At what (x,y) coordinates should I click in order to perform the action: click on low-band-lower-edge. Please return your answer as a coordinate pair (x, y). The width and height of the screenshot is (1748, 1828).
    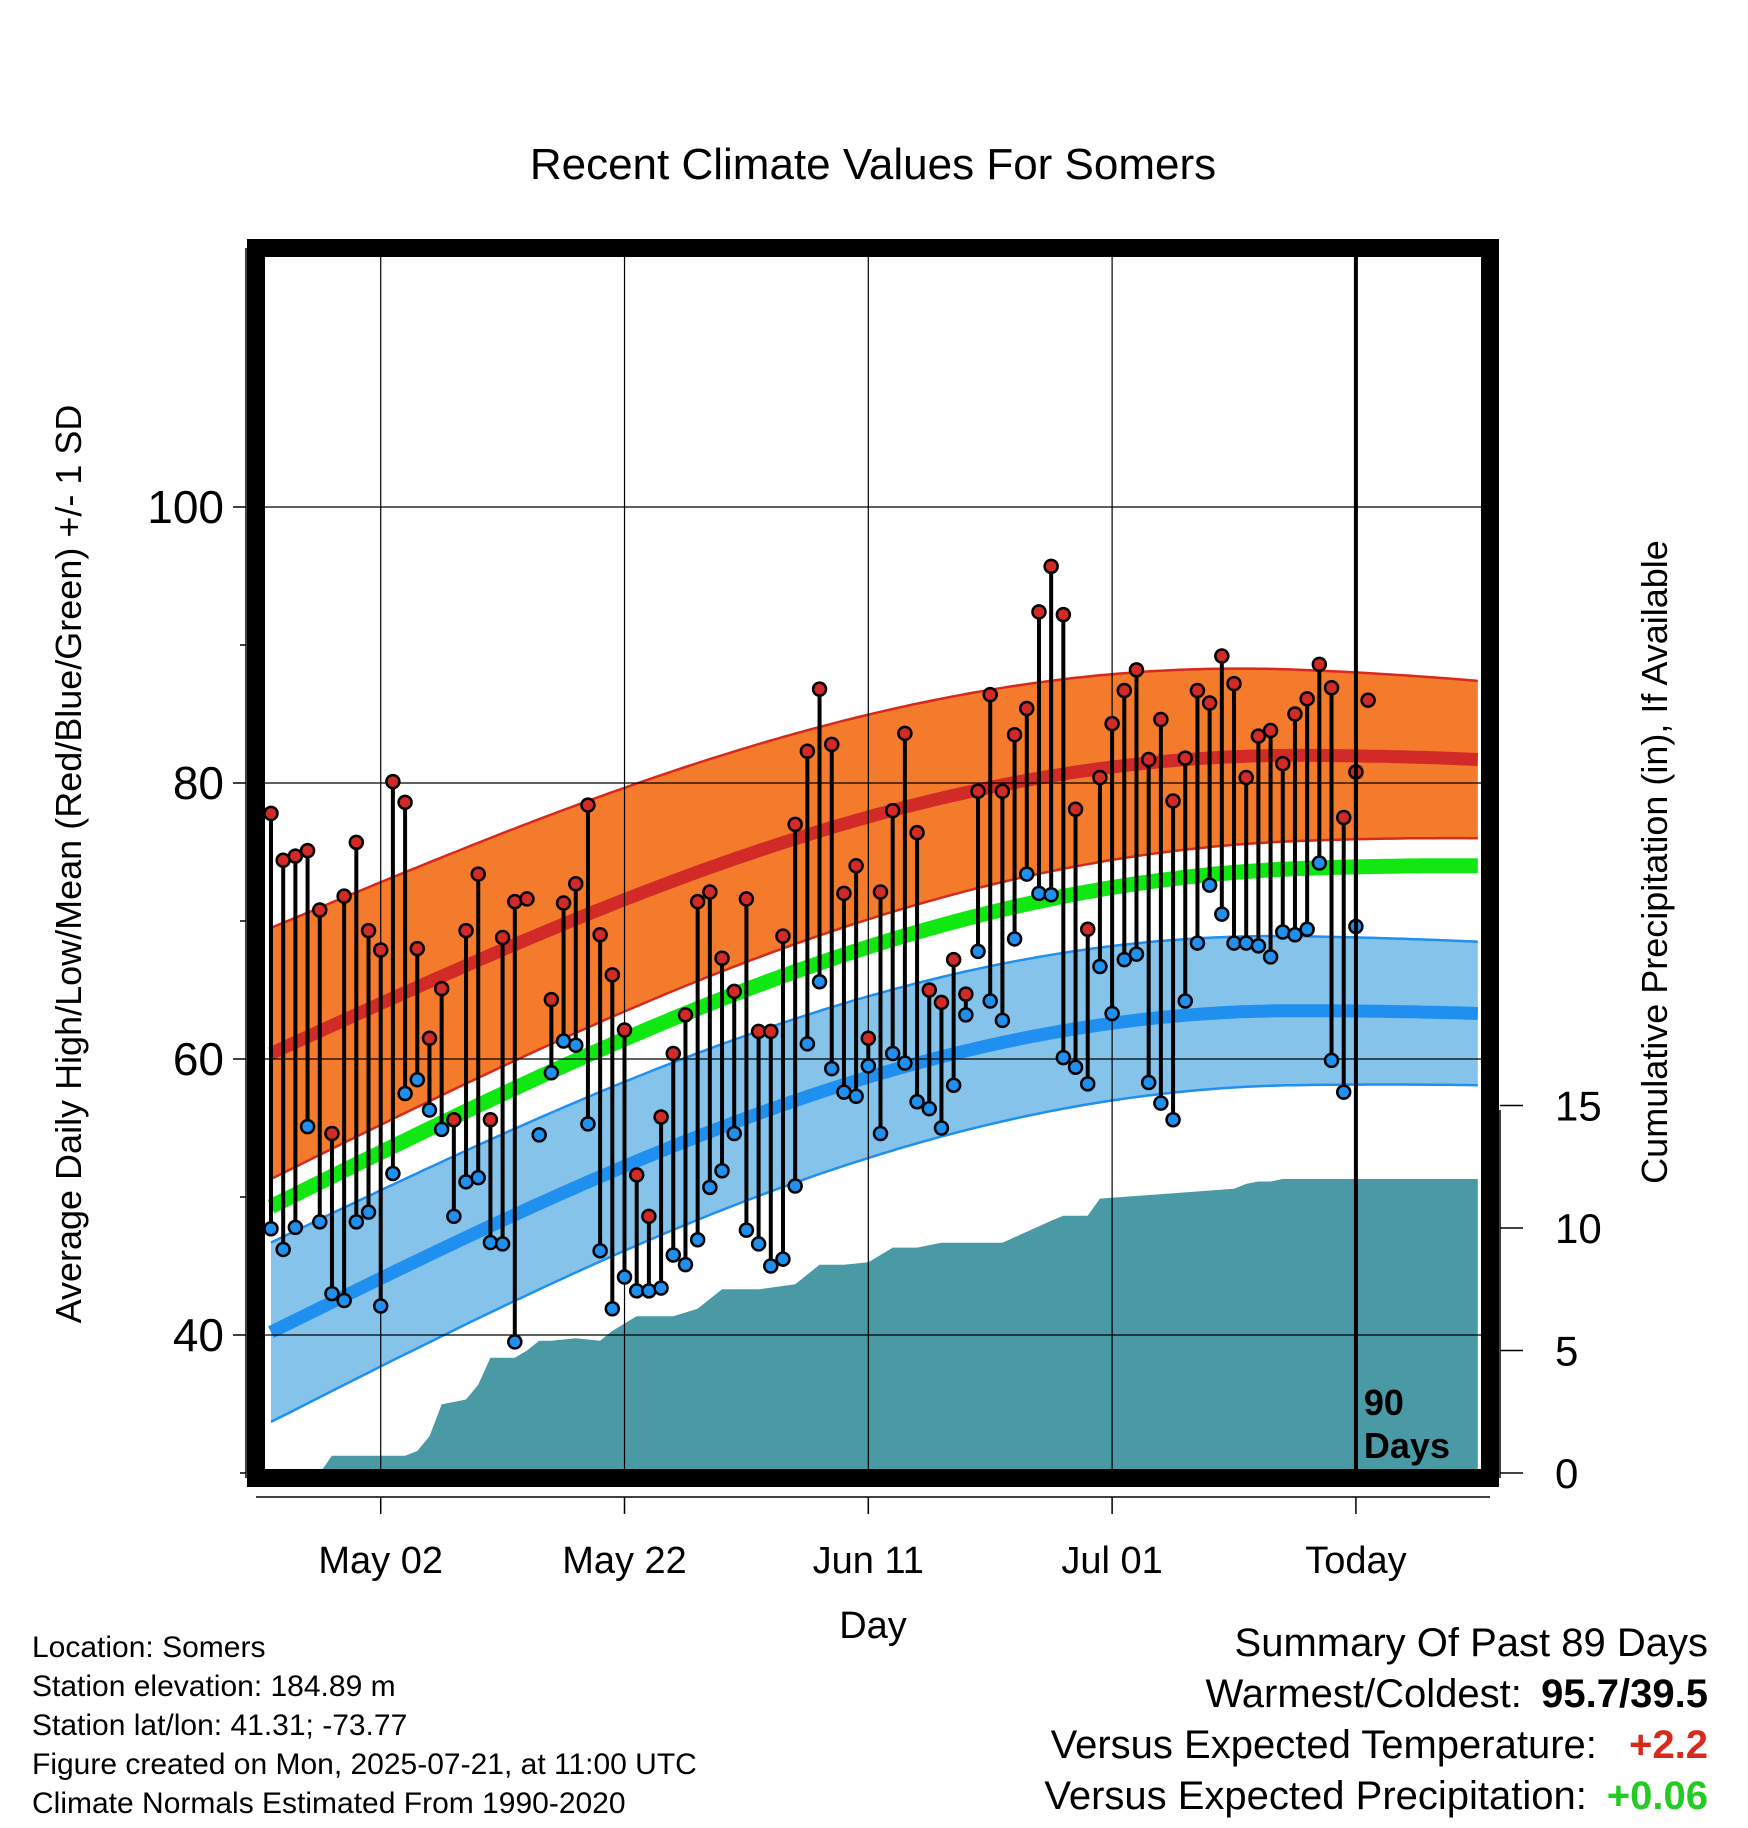
    Looking at the image, I should click on (874, 1253).